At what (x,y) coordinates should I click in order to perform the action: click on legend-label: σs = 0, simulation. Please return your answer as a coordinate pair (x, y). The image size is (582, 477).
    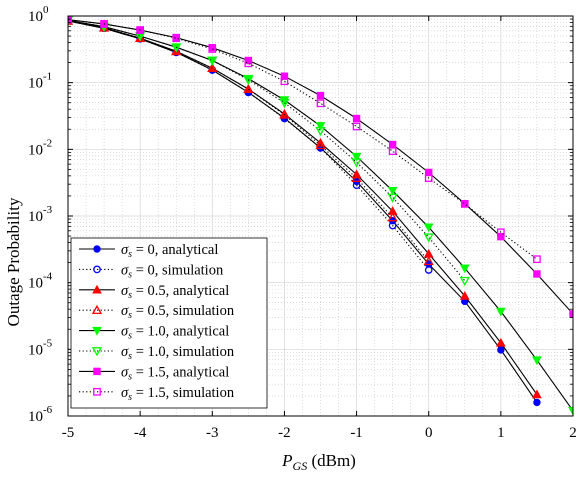
    Looking at the image, I should click on (172, 271).